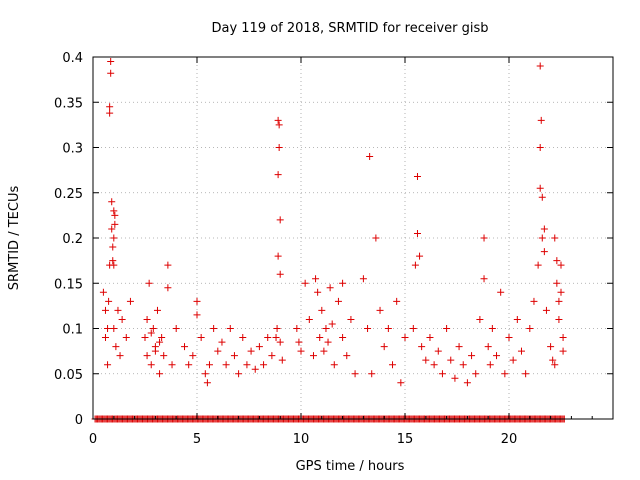  What do you see at coordinates (68, 194) in the screenshot?
I see `y-tick-label: 0.25` at bounding box center [68, 194].